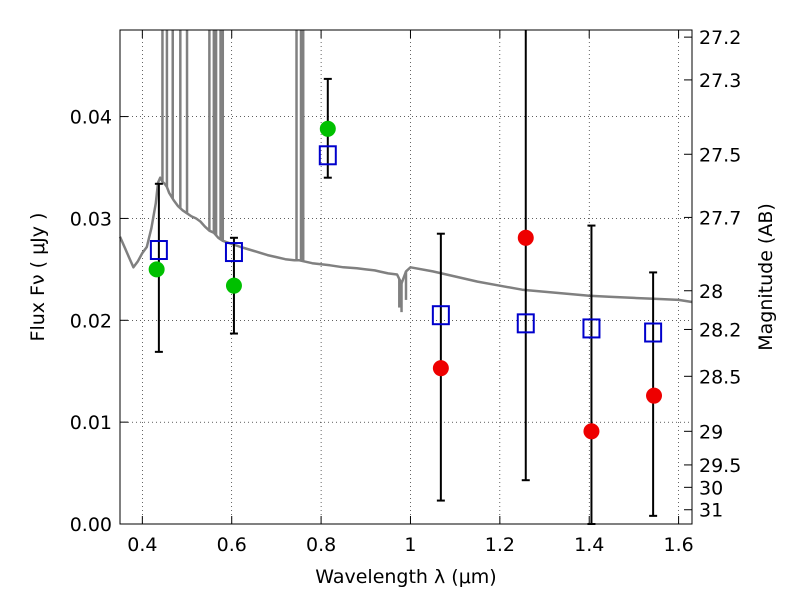 Image resolution: width=800 pixels, height=600 pixels. What do you see at coordinates (500, 545) in the screenshot?
I see `x-tick-label: 1.2` at bounding box center [500, 545].